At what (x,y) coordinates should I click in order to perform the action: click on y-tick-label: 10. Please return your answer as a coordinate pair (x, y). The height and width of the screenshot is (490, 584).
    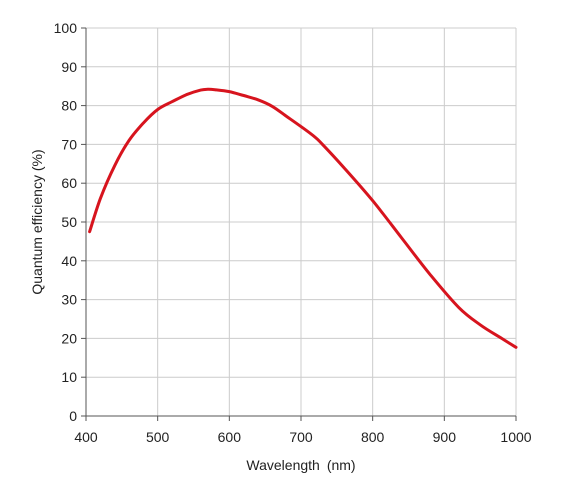
    Looking at the image, I should click on (69, 377).